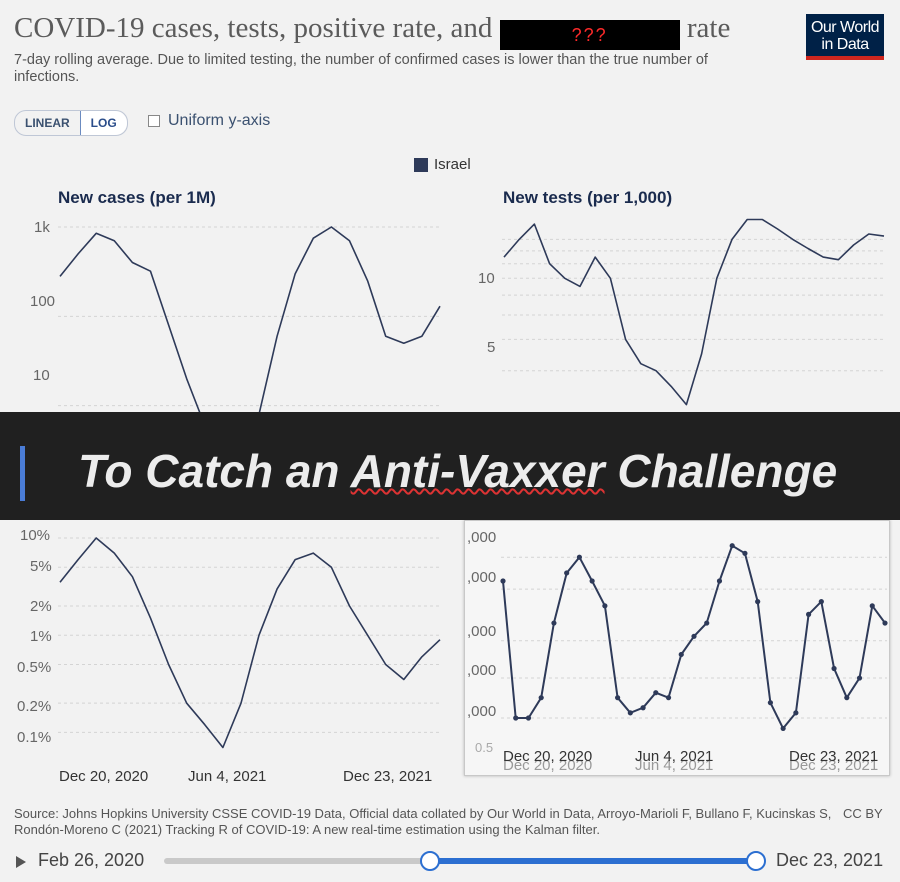 This screenshot has width=900, height=882. I want to click on timeline-start-handle, so click(430, 861).